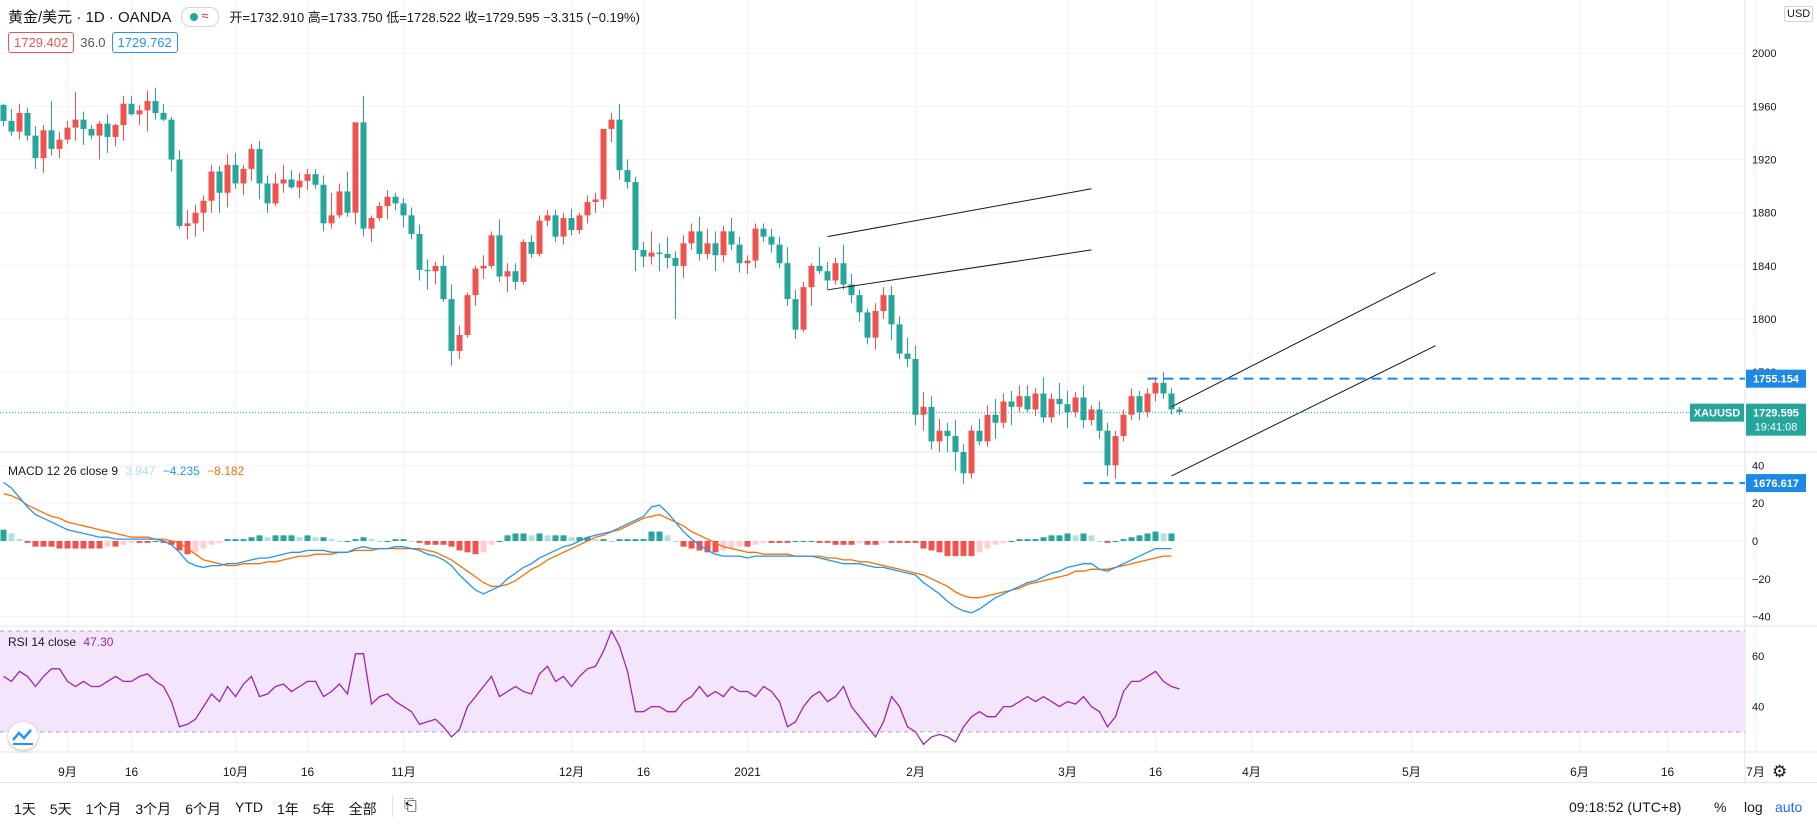 Image resolution: width=1817 pixels, height=829 pixels. Describe the element at coordinates (1780, 771) in the screenshot. I see `gear-icon: ⚙` at that location.